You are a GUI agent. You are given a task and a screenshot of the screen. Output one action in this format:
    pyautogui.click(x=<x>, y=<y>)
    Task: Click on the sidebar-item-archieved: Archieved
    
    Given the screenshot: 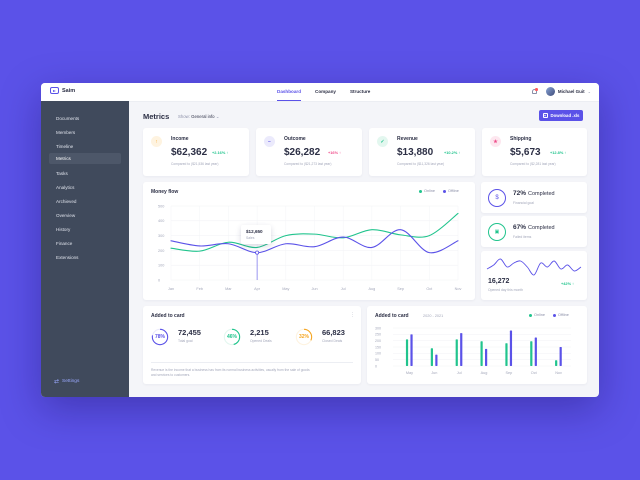 What is the action you would take?
    pyautogui.click(x=66, y=201)
    